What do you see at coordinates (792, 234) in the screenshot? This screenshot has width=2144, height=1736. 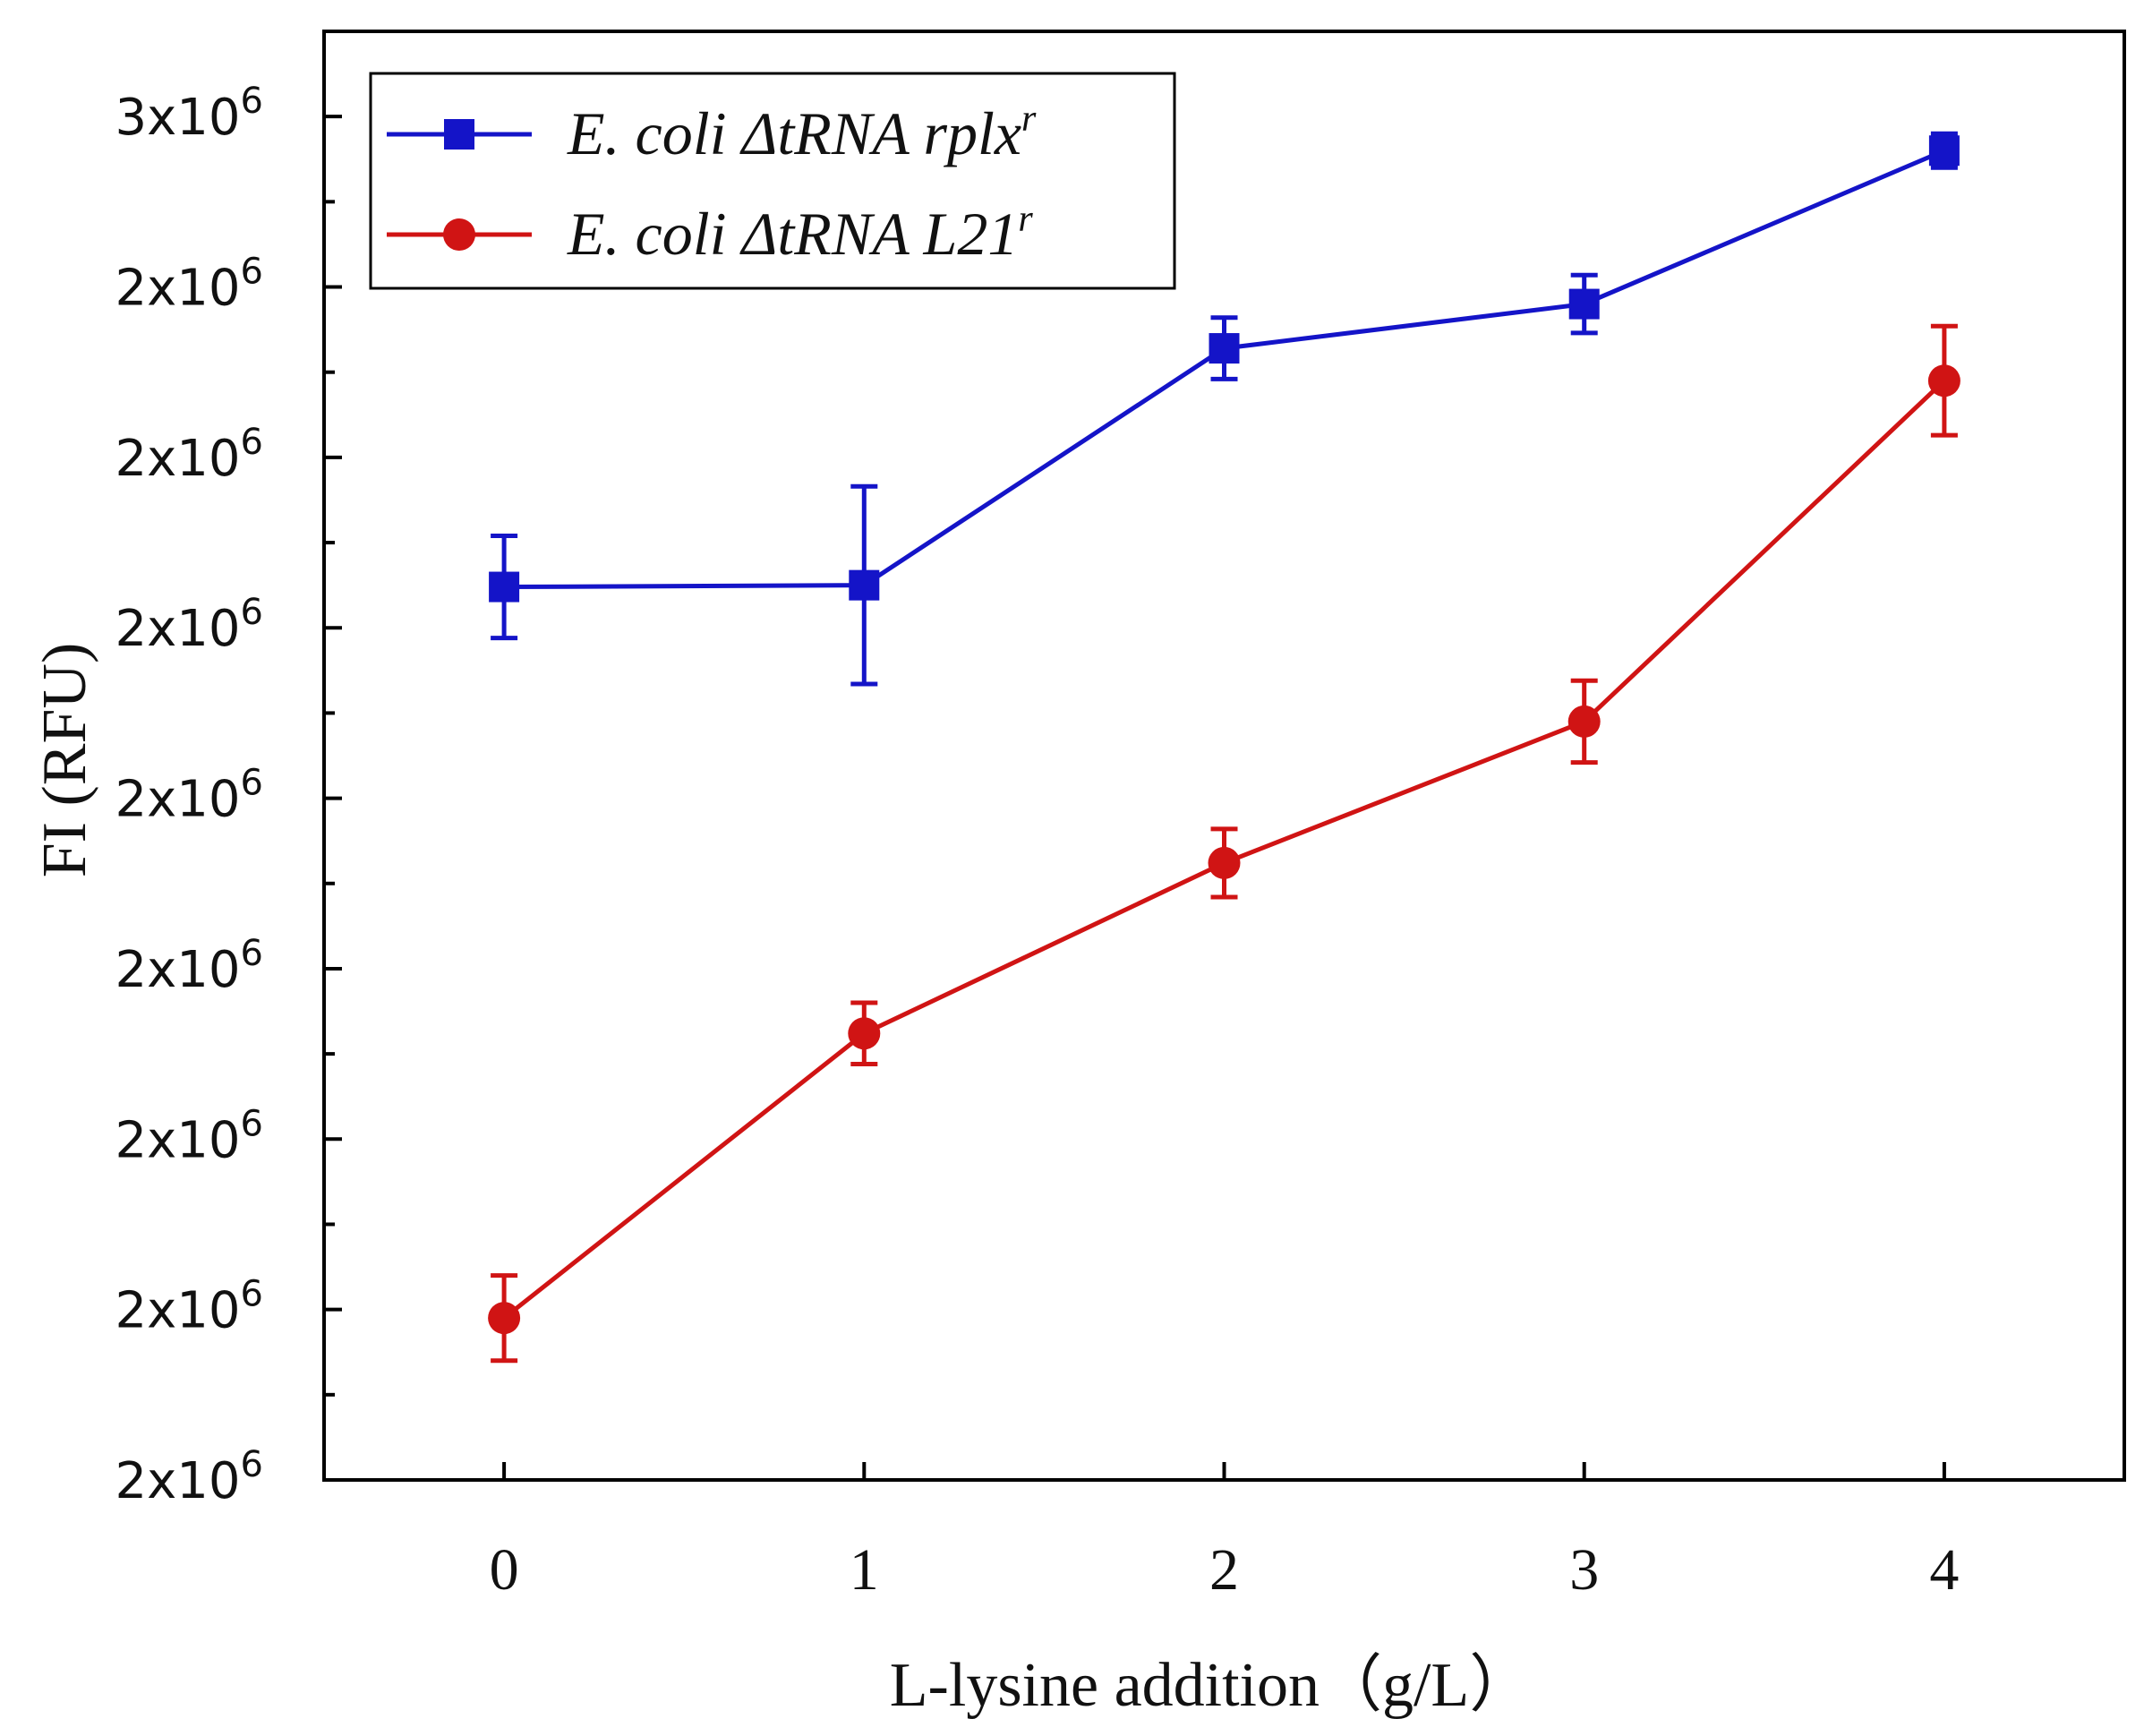 I see `legend-label-name: E. coli ΔtRNA L21` at bounding box center [792, 234].